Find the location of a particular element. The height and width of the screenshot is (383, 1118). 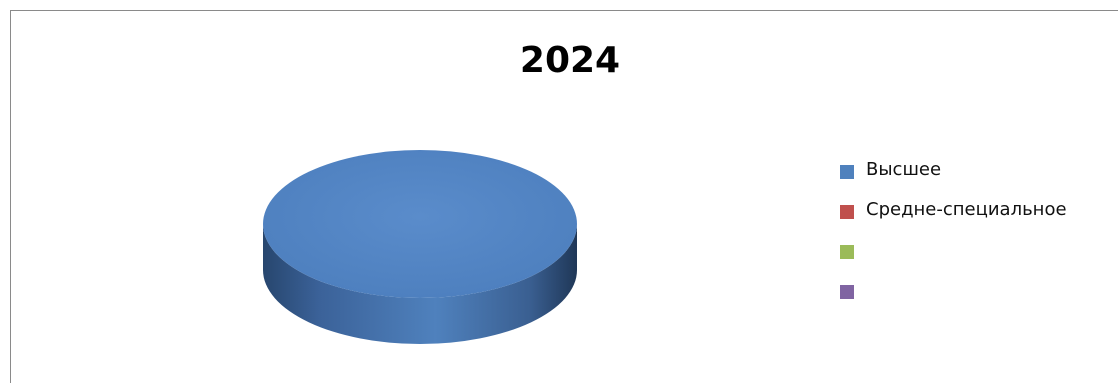

chart-title: 2024 is located at coordinates (570, 60).